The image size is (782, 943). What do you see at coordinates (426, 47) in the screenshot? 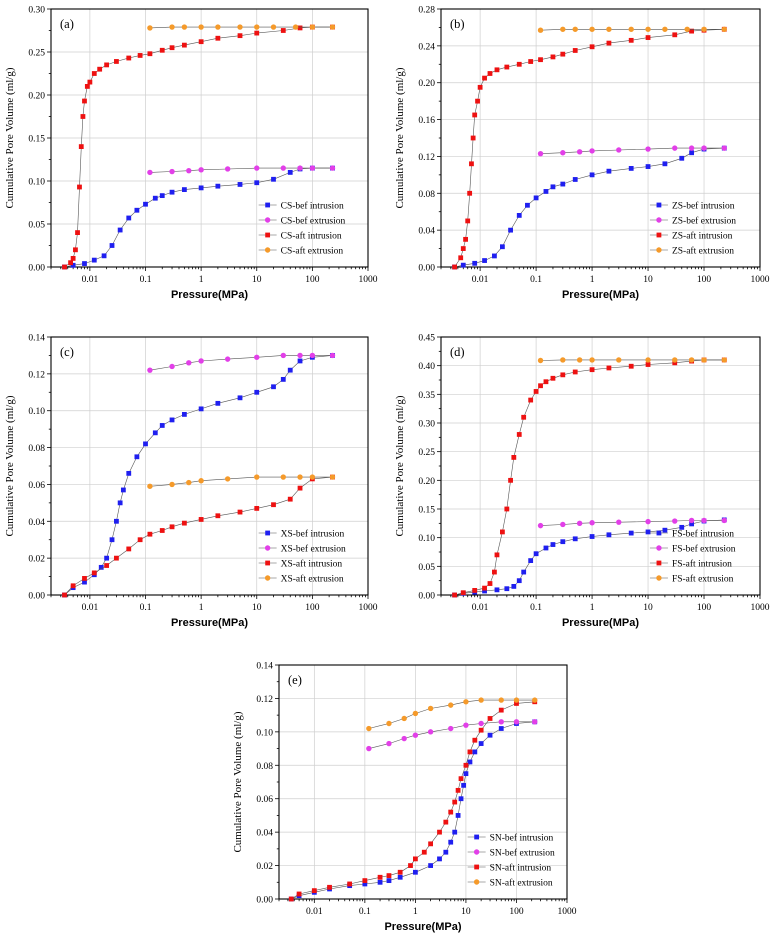
I see `y-tick-label: 0.24` at bounding box center [426, 47].